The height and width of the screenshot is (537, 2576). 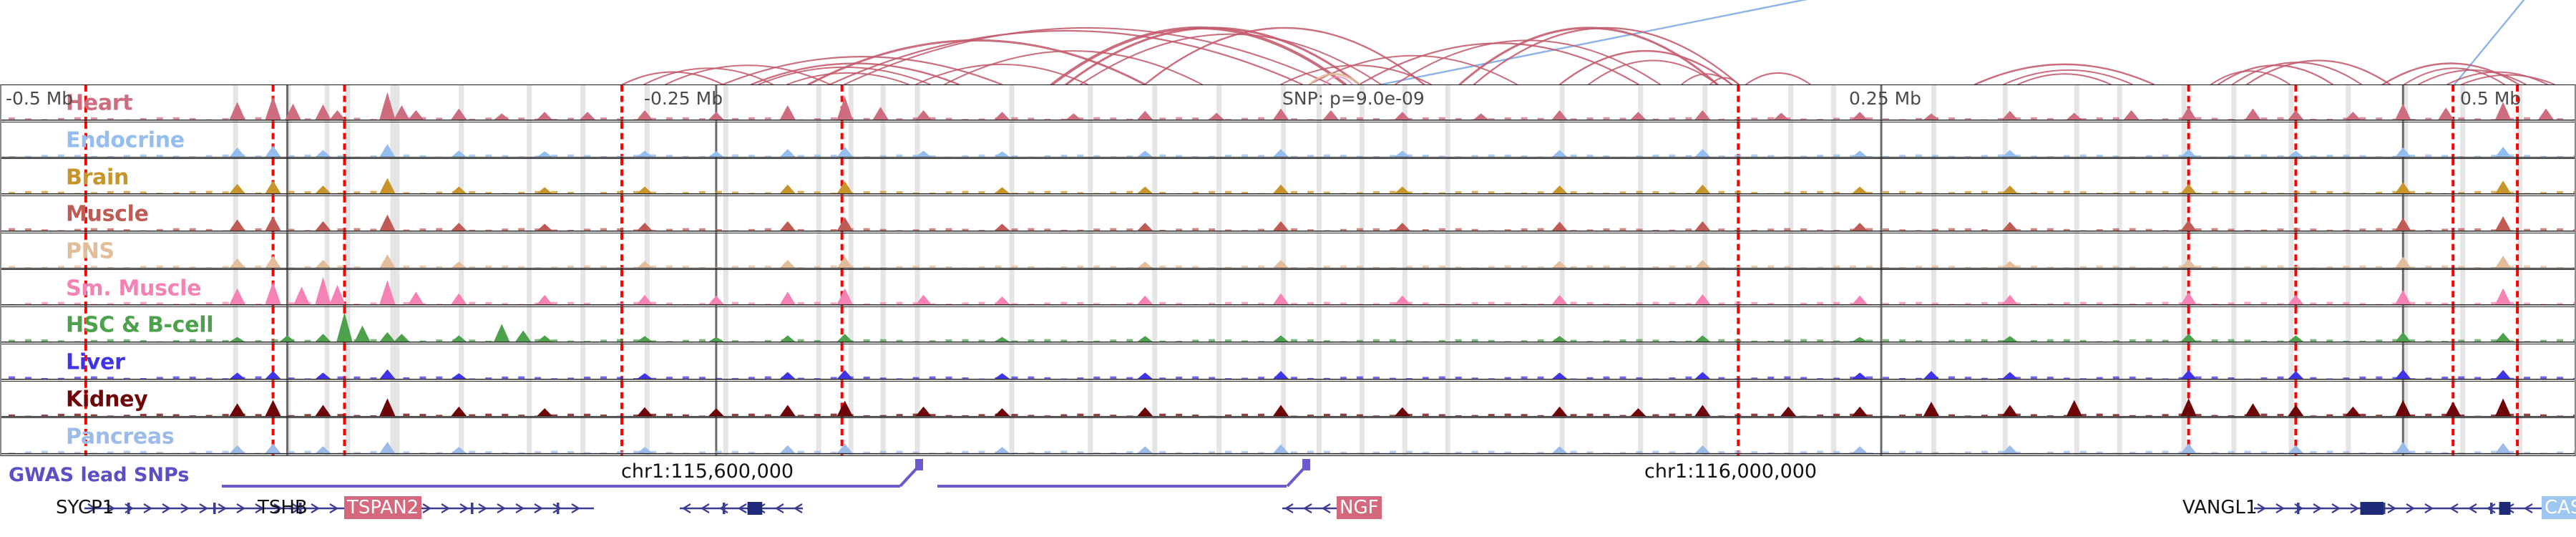 What do you see at coordinates (1288, 325) in the screenshot?
I see `signal-track-hsc-b-cell: HSC & B-cell` at bounding box center [1288, 325].